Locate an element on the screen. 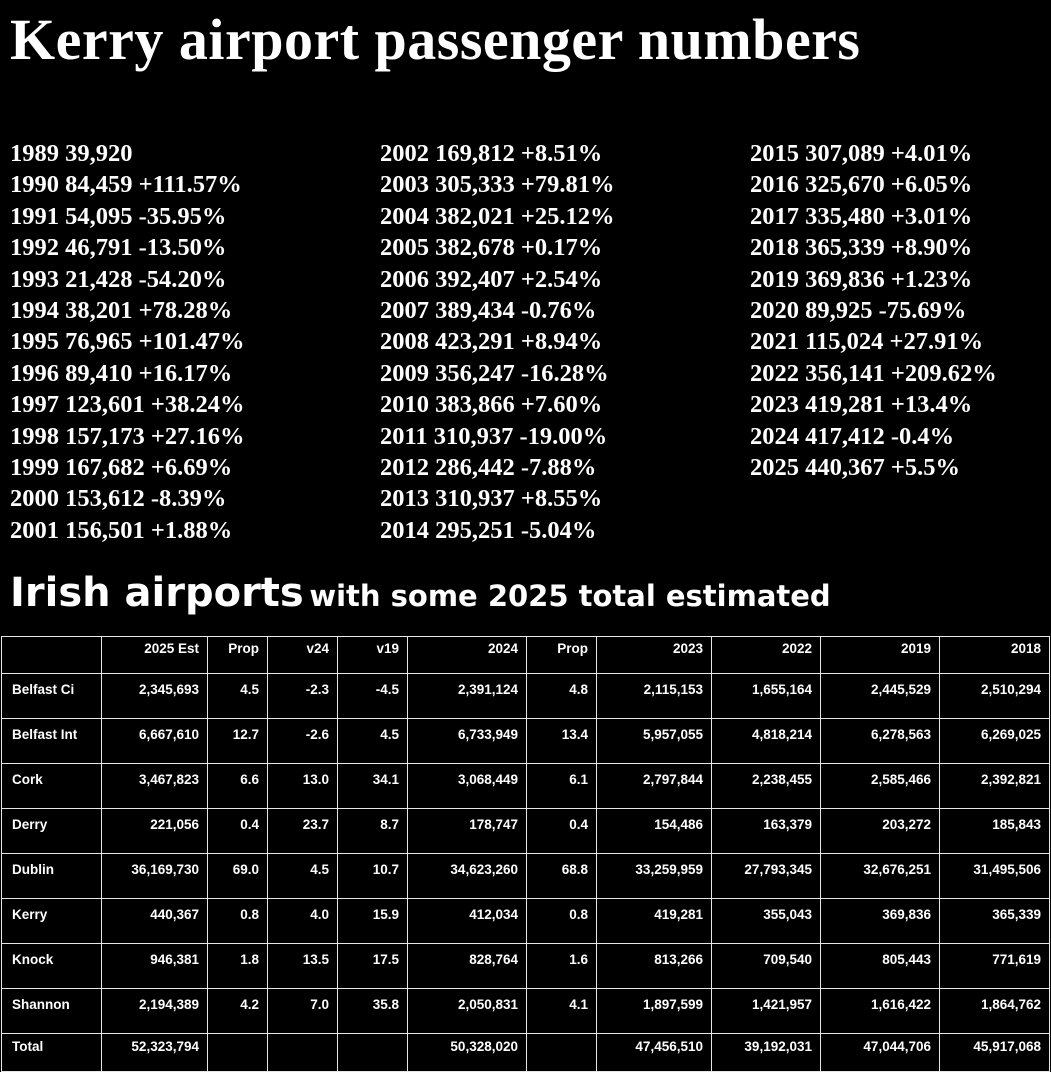 This screenshot has height=1072, width=1051. column-header: 2018 is located at coordinates (994, 655).